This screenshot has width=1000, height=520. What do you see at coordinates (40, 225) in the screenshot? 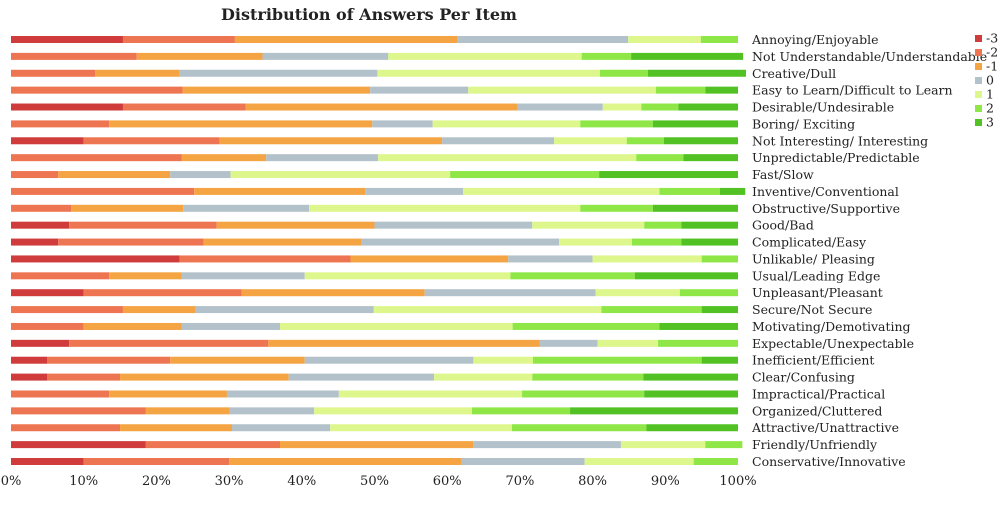
I see `bar-good-bad--3` at bounding box center [40, 225].